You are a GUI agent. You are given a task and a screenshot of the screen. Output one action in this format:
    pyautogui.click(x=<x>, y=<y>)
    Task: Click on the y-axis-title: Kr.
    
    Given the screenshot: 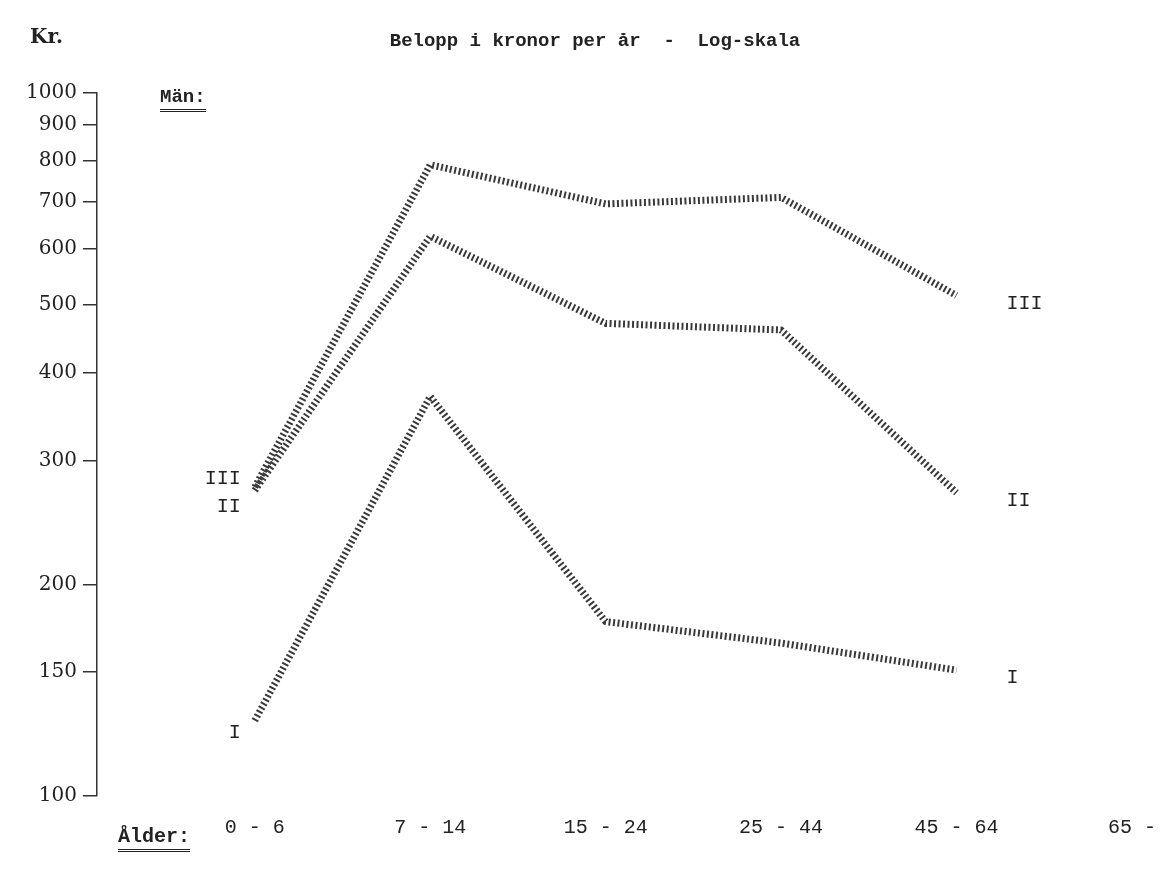 What is the action you would take?
    pyautogui.click(x=47, y=36)
    